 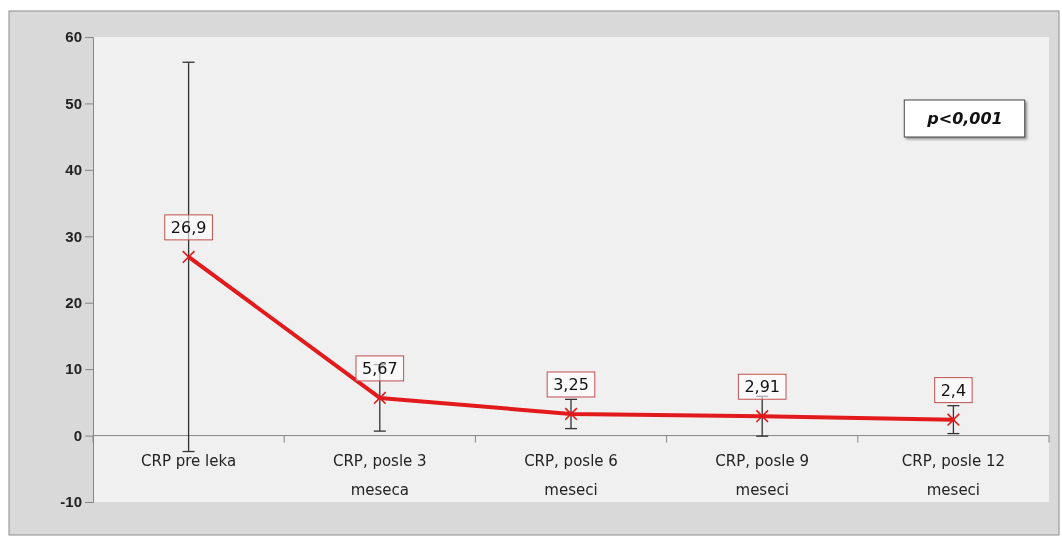 What do you see at coordinates (73, 369) in the screenshot?
I see `y-tick-label: 10` at bounding box center [73, 369].